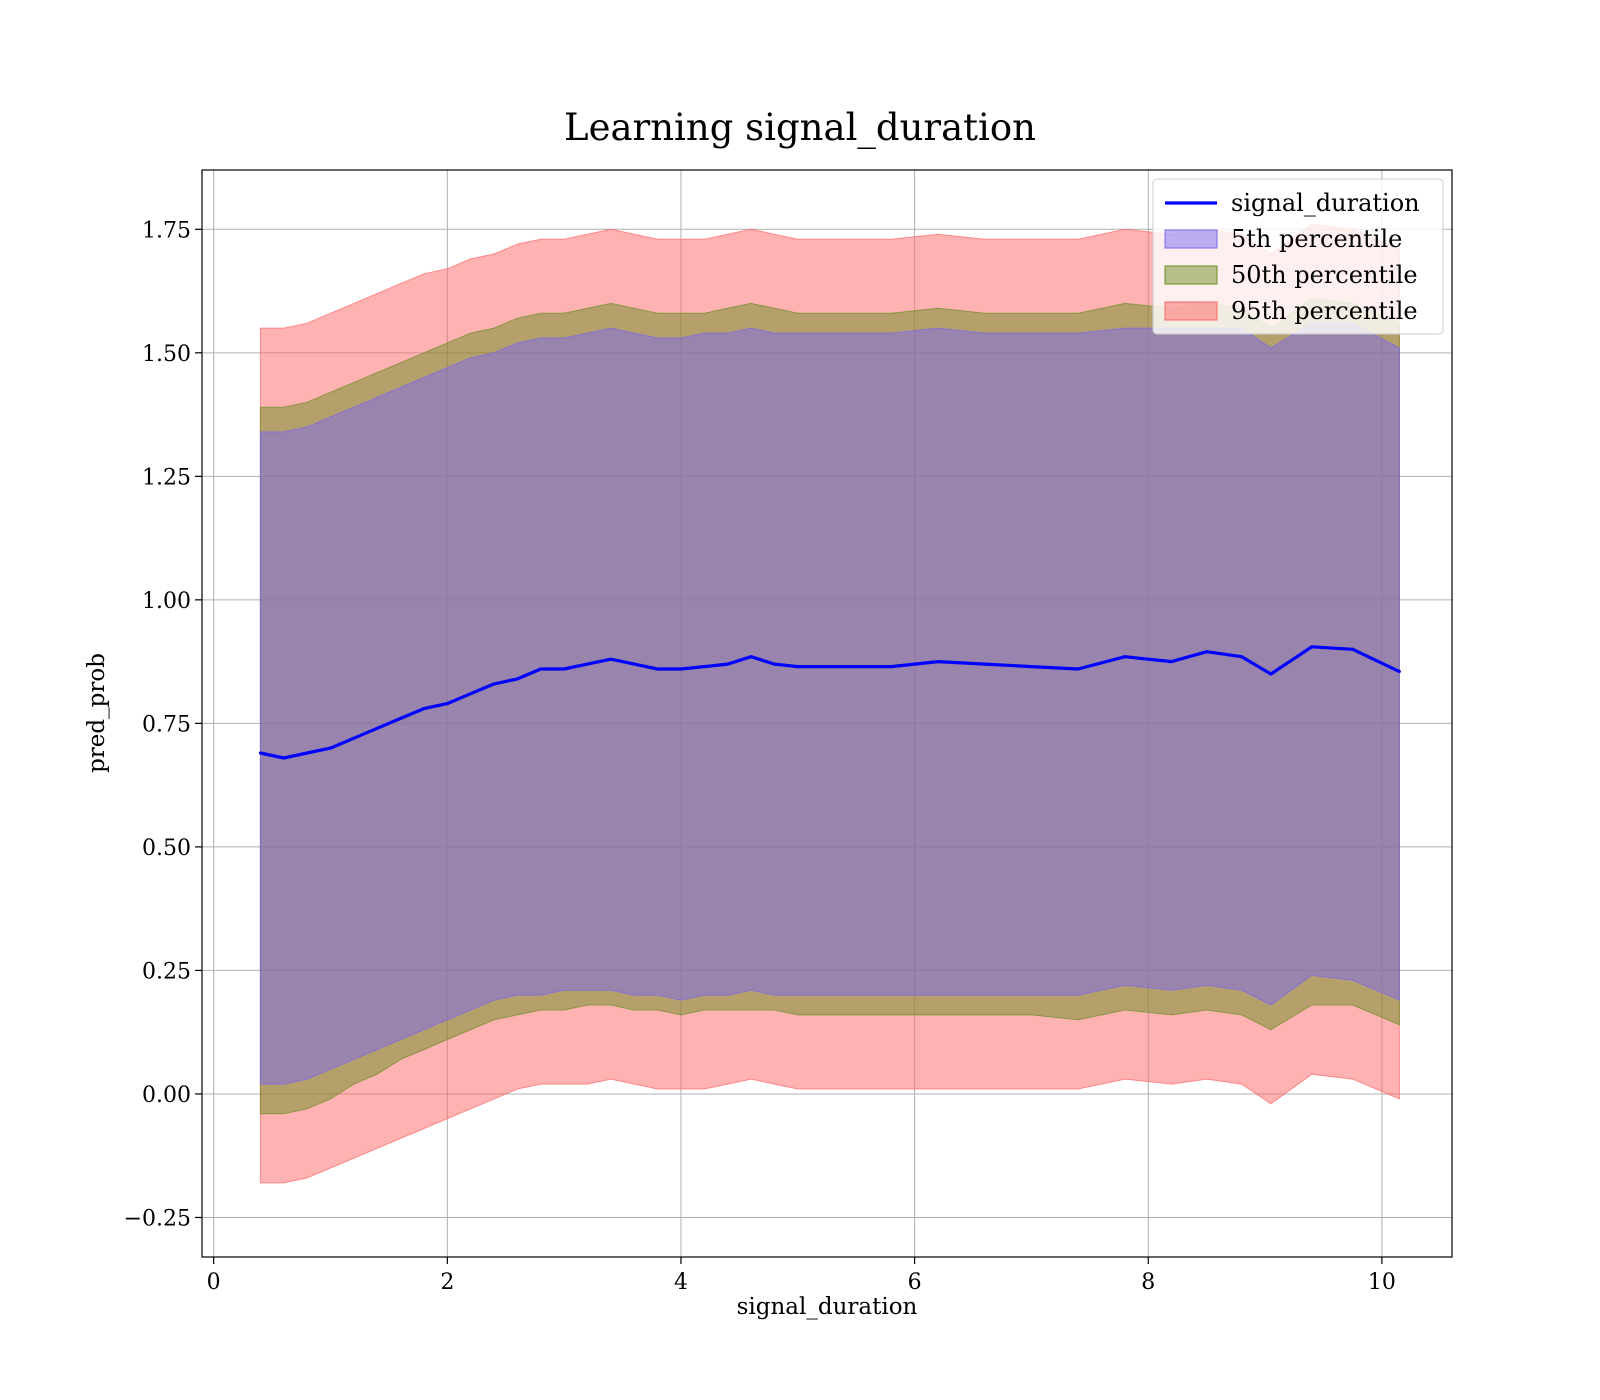 The image size is (1600, 1400). I want to click on 5th-percentile-legend-swatch, so click(1191, 239).